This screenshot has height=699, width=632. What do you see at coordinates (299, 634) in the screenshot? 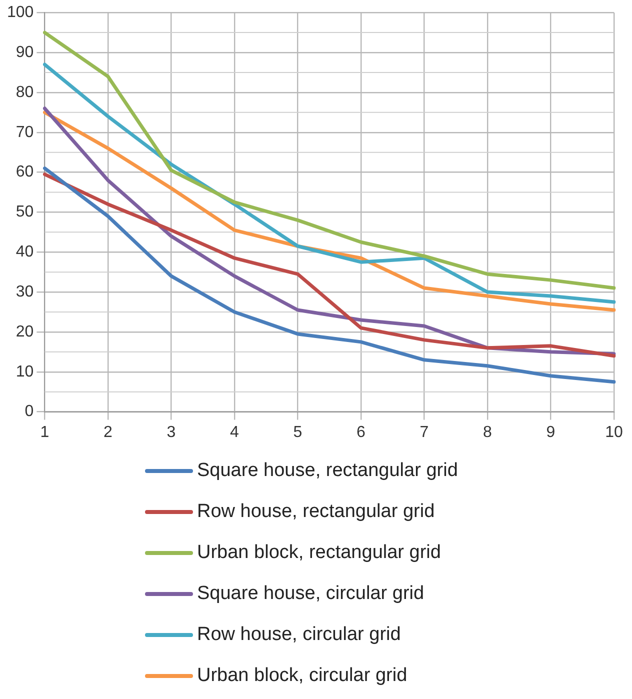
I see `legend-label: Row house, circular grid` at bounding box center [299, 634].